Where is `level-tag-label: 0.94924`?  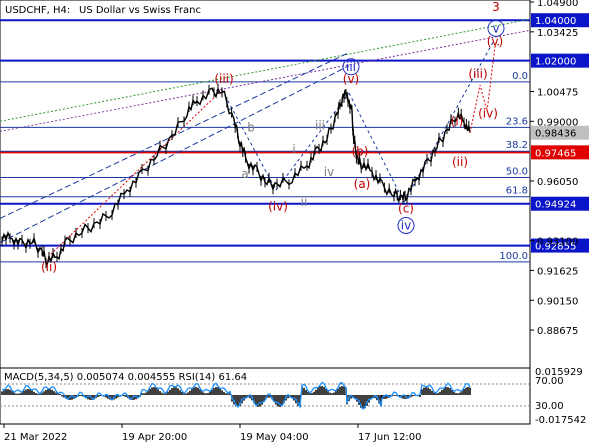
level-tag-label: 0.94924 is located at coordinates (555, 205).